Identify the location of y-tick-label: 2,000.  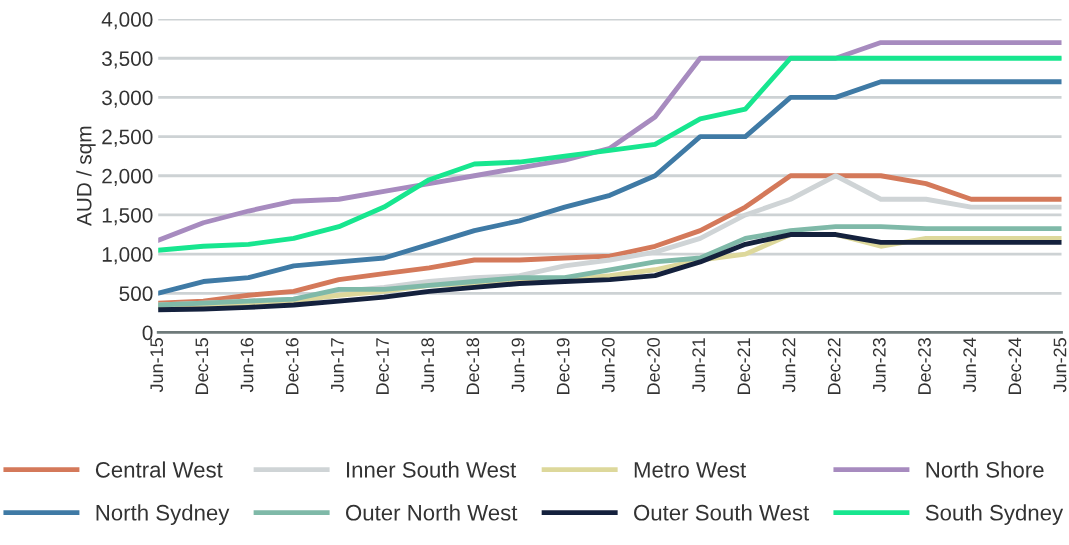
(127, 177).